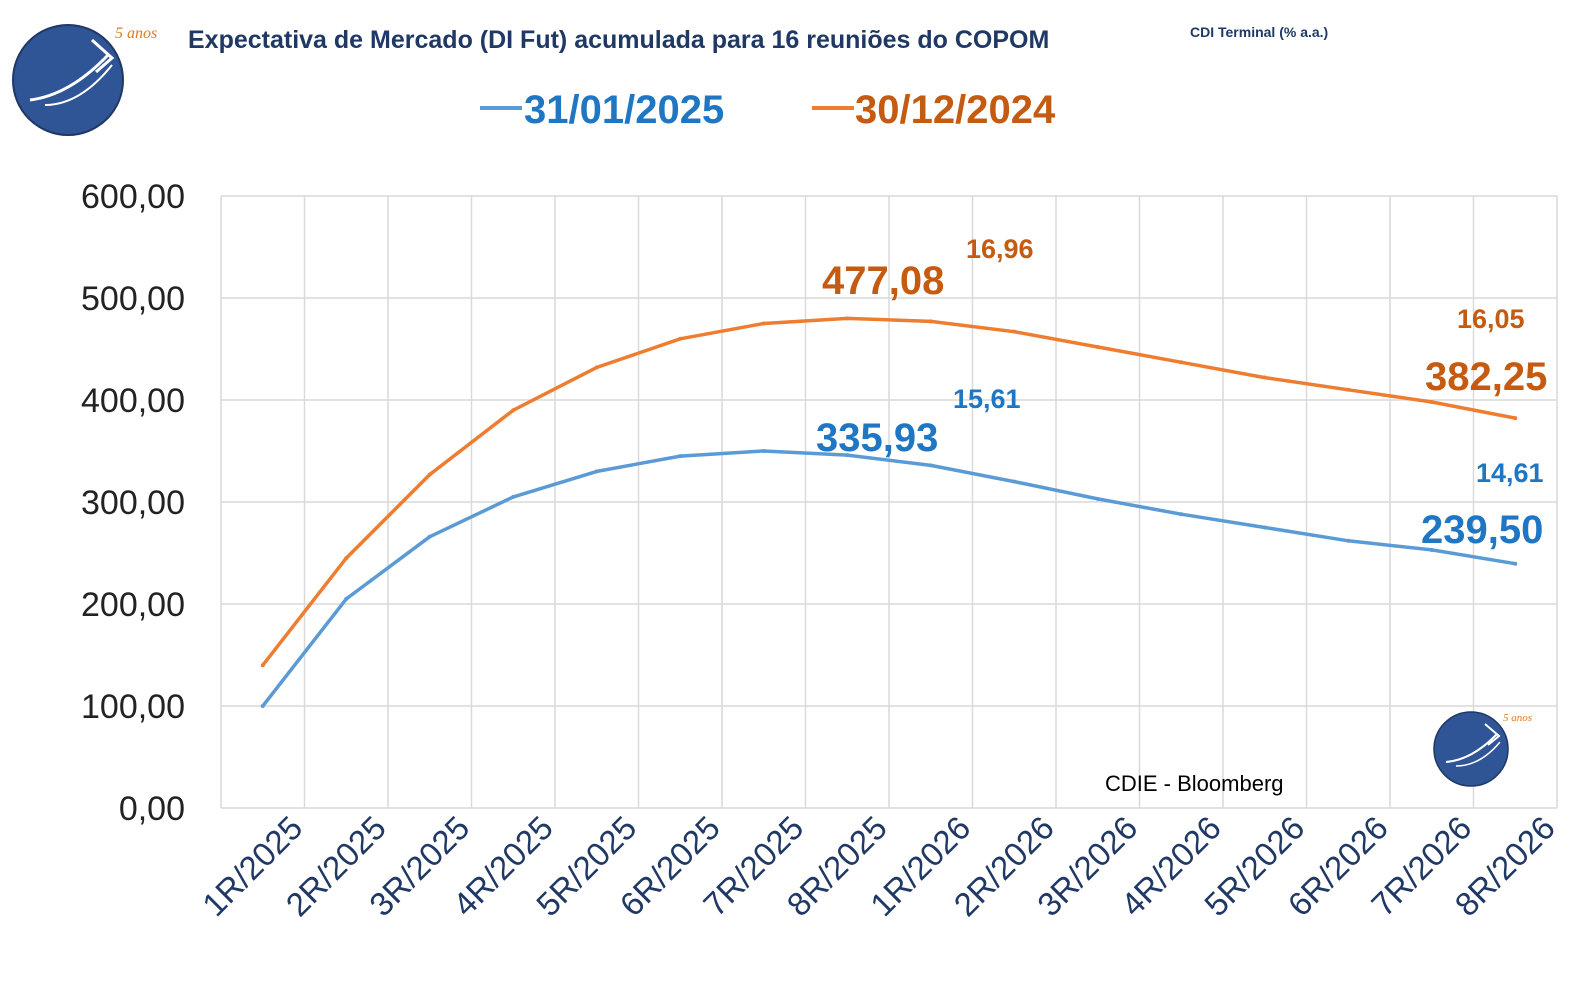  Describe the element at coordinates (955, 110) in the screenshot. I see `legend-label-30-12-2024: 30/12/2024` at that location.